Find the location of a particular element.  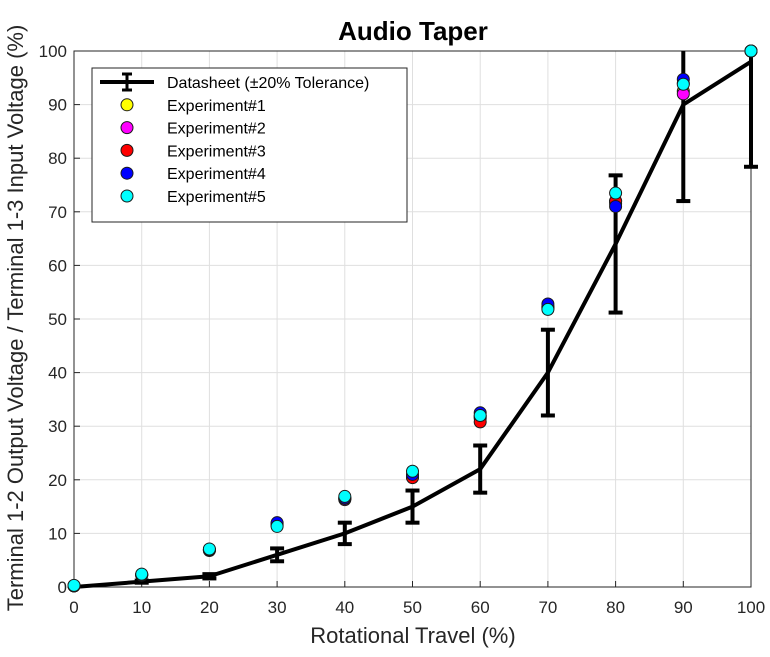

x-axis: 0 10 20 30 40 50 60 70 80 90 100 is located at coordinates (417, 599).